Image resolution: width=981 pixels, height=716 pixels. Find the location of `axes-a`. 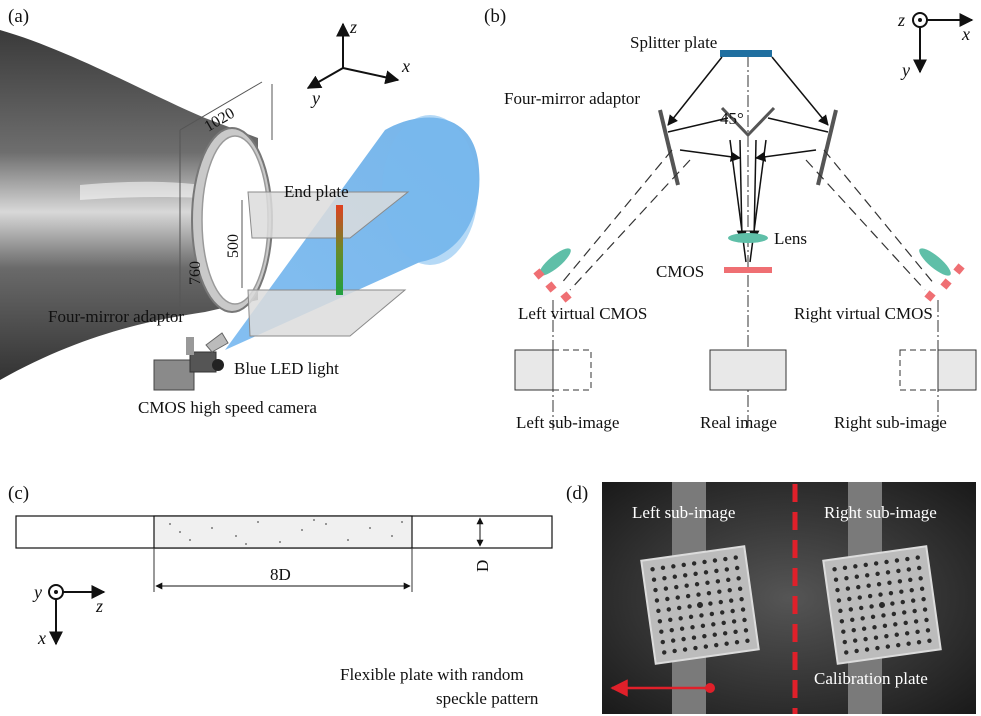

axes-a is located at coordinates (353, 55).